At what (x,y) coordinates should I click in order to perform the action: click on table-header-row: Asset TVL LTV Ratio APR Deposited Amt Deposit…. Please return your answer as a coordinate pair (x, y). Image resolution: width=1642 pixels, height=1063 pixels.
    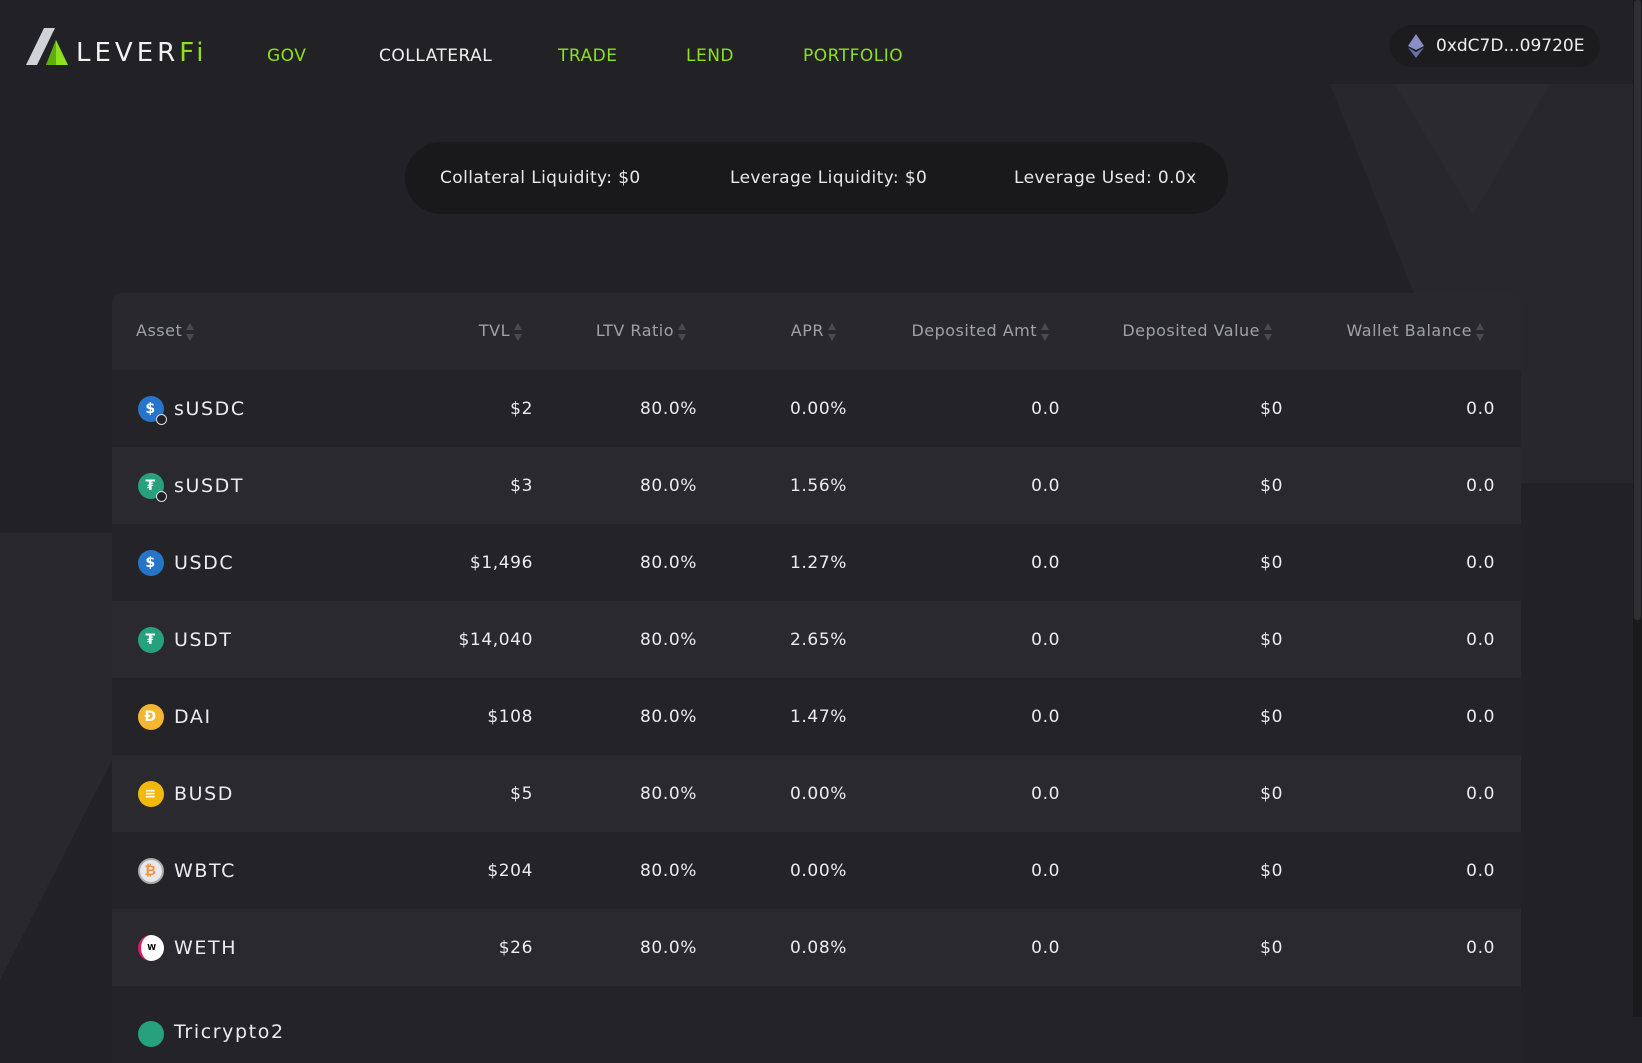
    Looking at the image, I should click on (816, 331).